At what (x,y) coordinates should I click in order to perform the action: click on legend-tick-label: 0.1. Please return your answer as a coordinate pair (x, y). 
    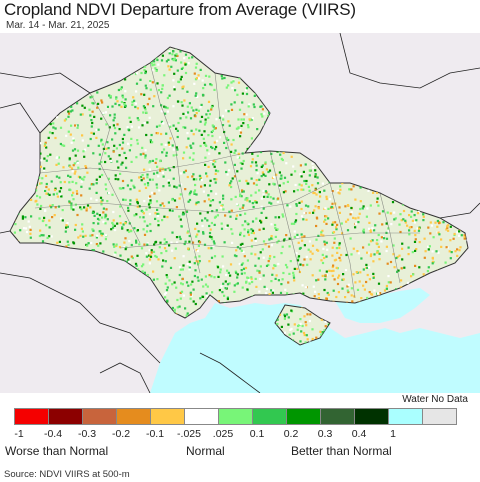
    Looking at the image, I should click on (257, 434).